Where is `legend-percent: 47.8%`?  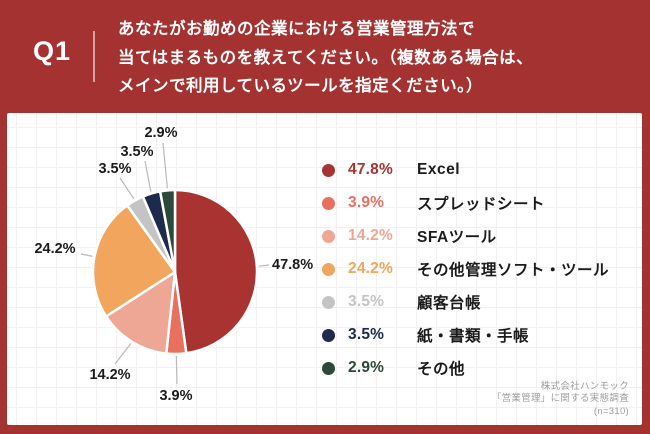
legend-percent: 47.8% is located at coordinates (370, 169).